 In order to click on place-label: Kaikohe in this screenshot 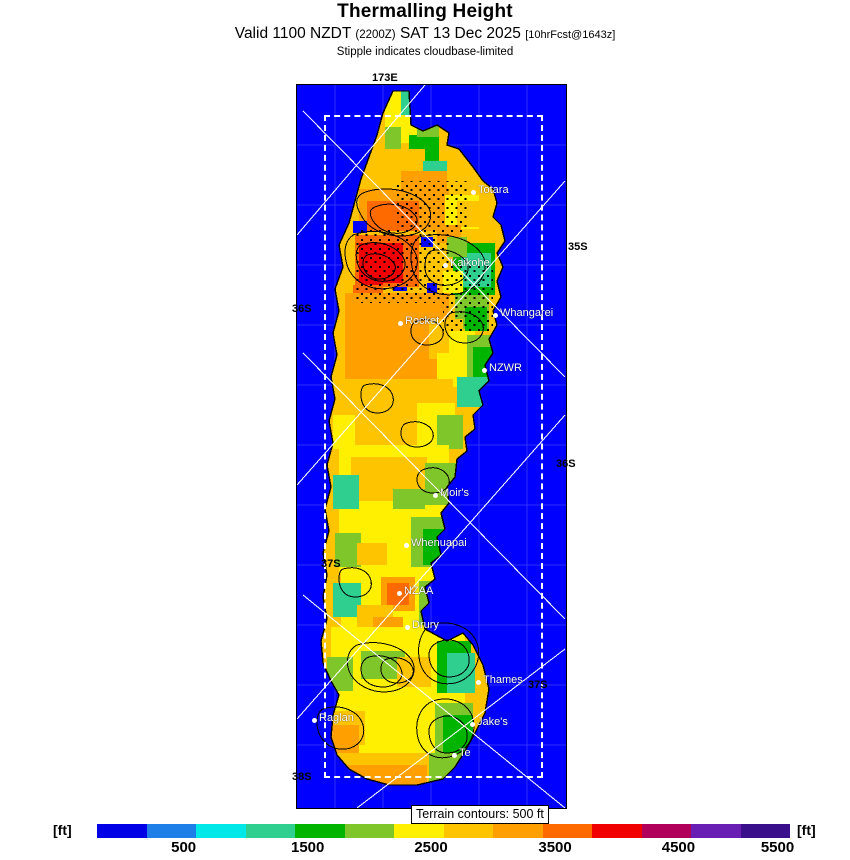, I will do `click(470, 263)`.